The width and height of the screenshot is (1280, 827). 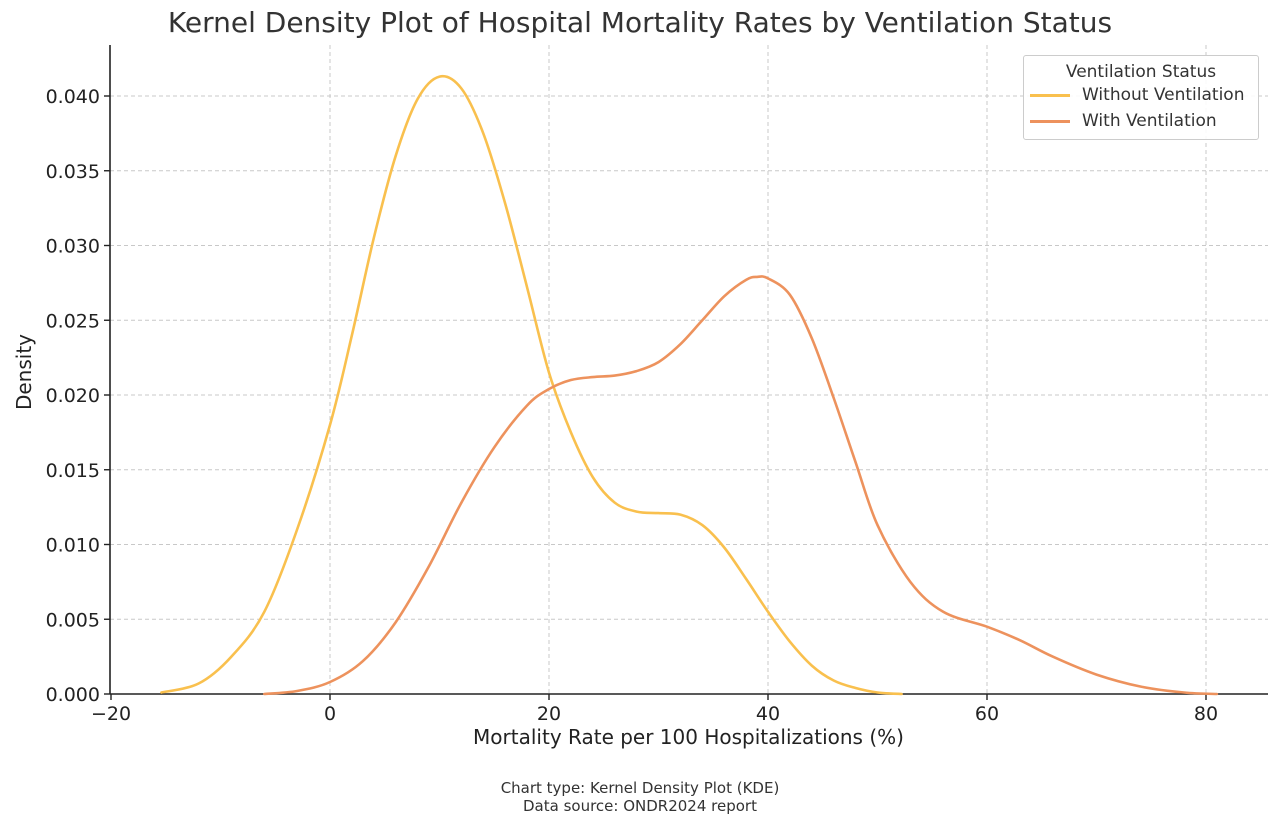 What do you see at coordinates (1050, 121) in the screenshot?
I see `legend-swatch-with-ventilation` at bounding box center [1050, 121].